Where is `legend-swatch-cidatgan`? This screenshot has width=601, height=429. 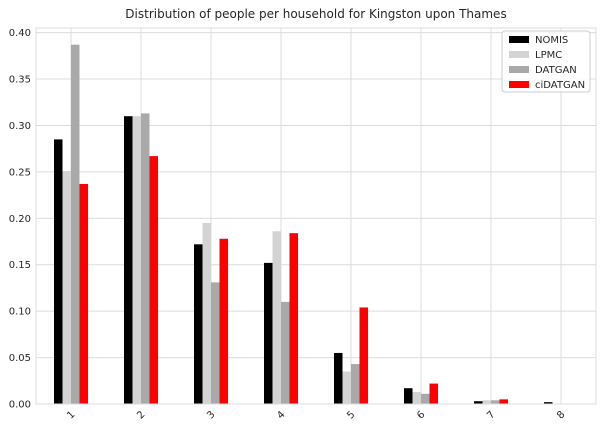 legend-swatch-cidatgan is located at coordinates (519, 84).